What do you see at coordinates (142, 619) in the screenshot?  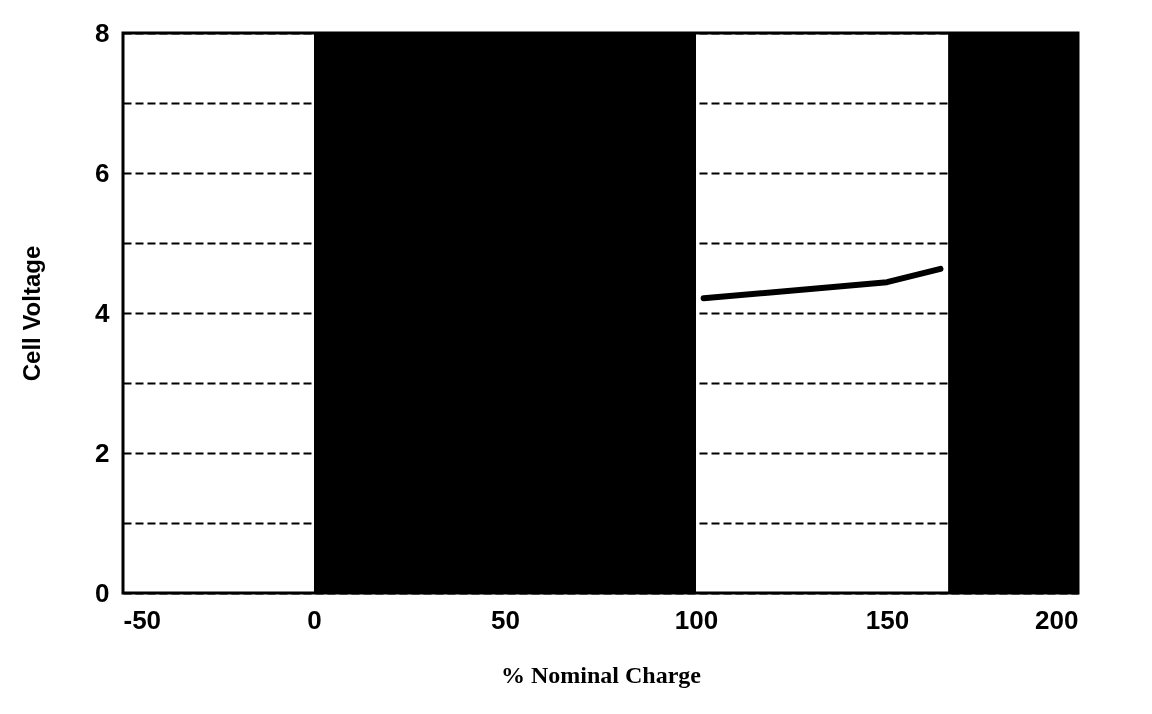 I see `x-tick-label: -50` at bounding box center [142, 619].